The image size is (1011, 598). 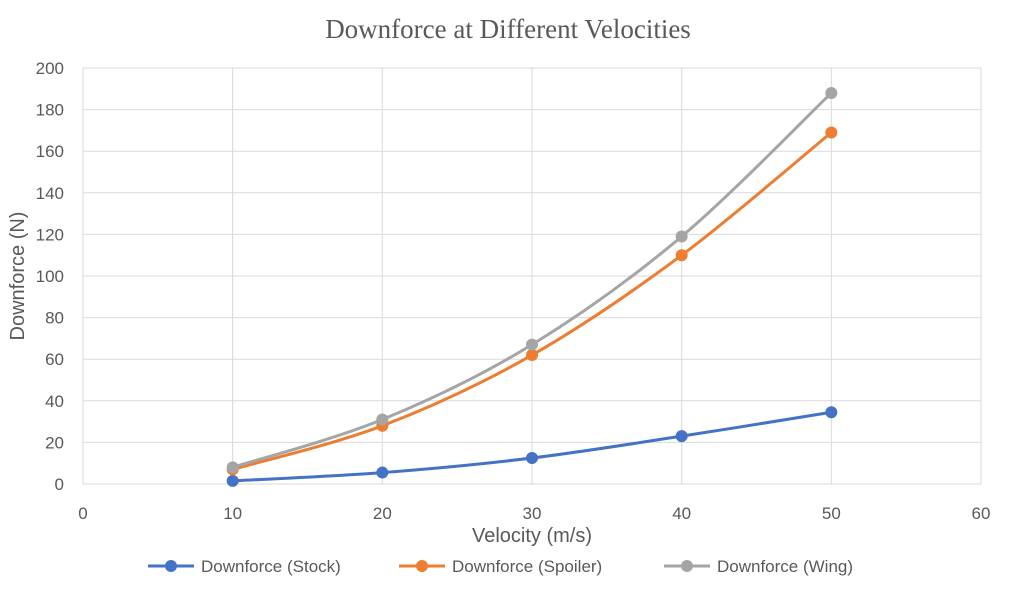 I want to click on x-axis-ticks: 0 10 20 30 40 50 60, so click(x=534, y=513).